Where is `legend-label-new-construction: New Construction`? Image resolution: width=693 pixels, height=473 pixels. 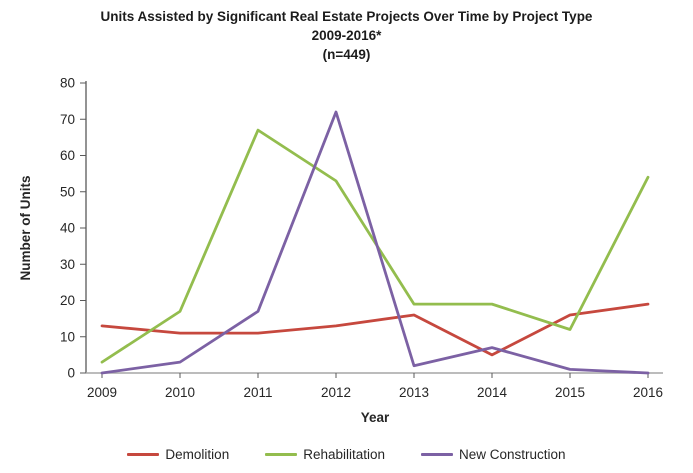 legend-label-new-construction: New Construction is located at coordinates (512, 454).